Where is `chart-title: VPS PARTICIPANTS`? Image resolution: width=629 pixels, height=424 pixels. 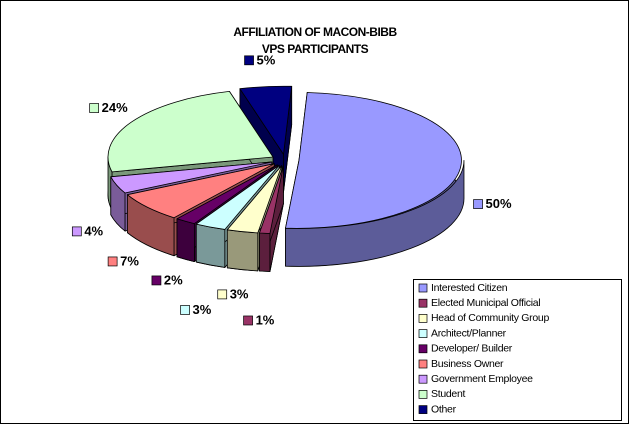 chart-title: VPS PARTICIPANTS is located at coordinates (315, 49).